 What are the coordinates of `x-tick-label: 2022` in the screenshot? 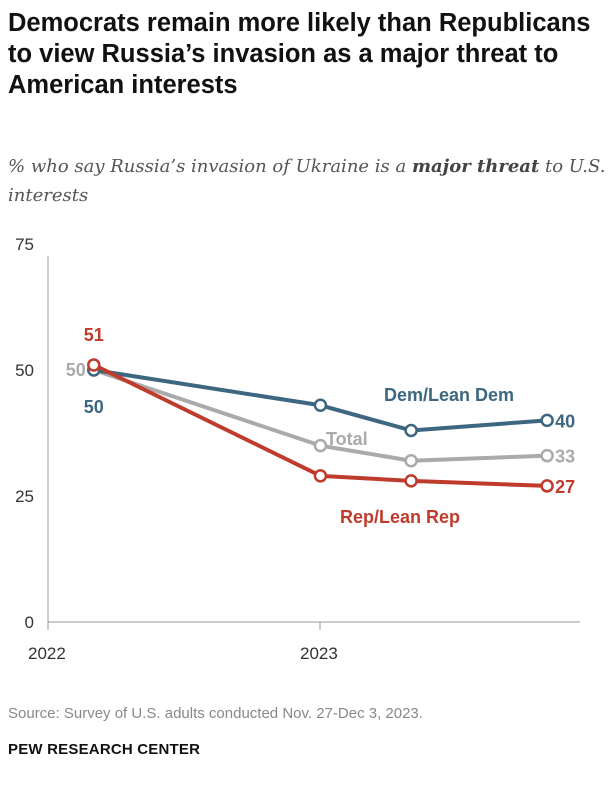 It's located at (47, 653).